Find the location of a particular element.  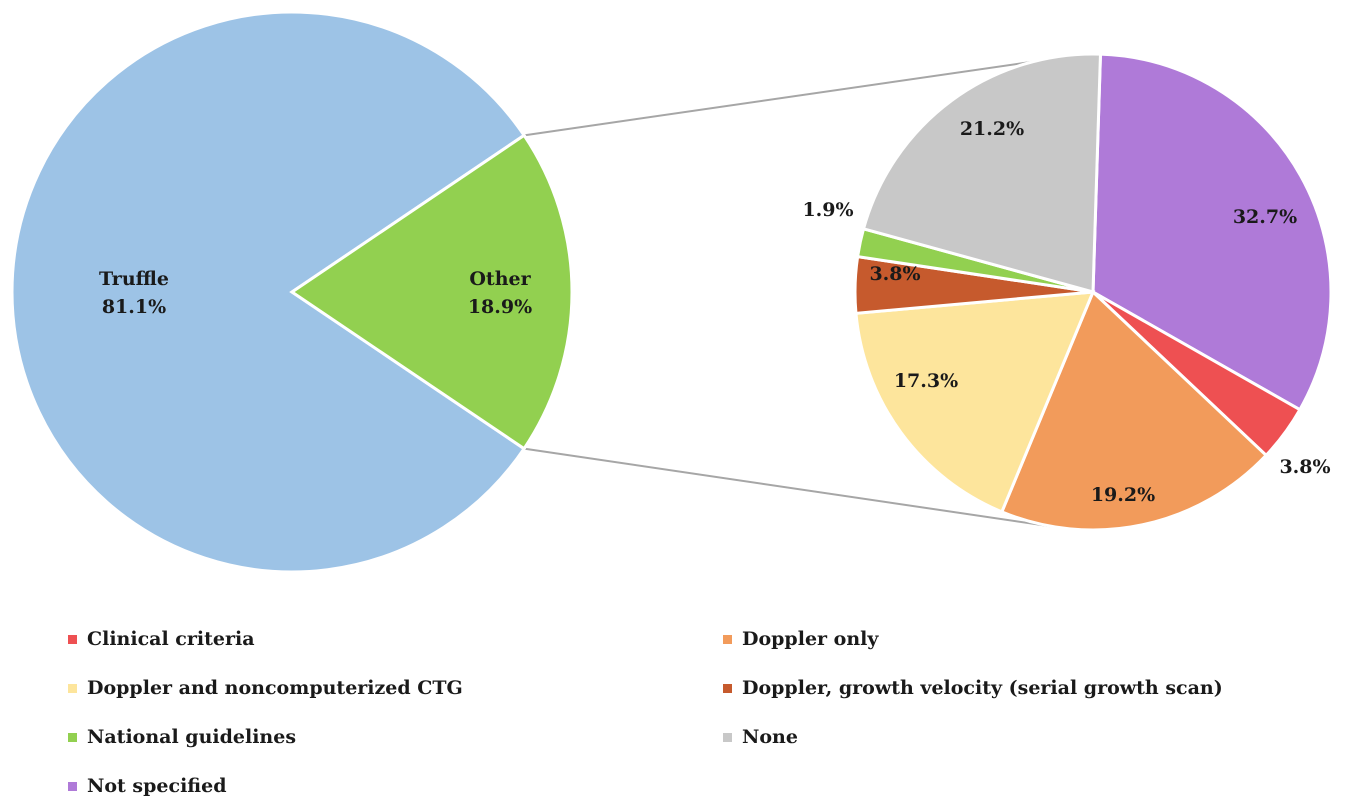

legend-label: Doppler only is located at coordinates (810, 639).